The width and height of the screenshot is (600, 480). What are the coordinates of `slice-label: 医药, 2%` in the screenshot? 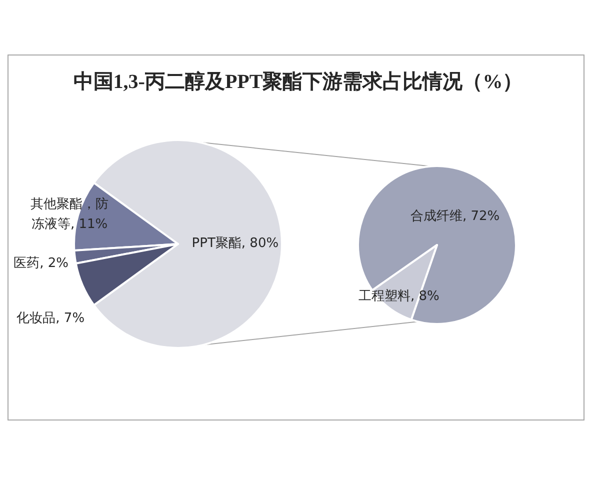 It's located at (41, 263).